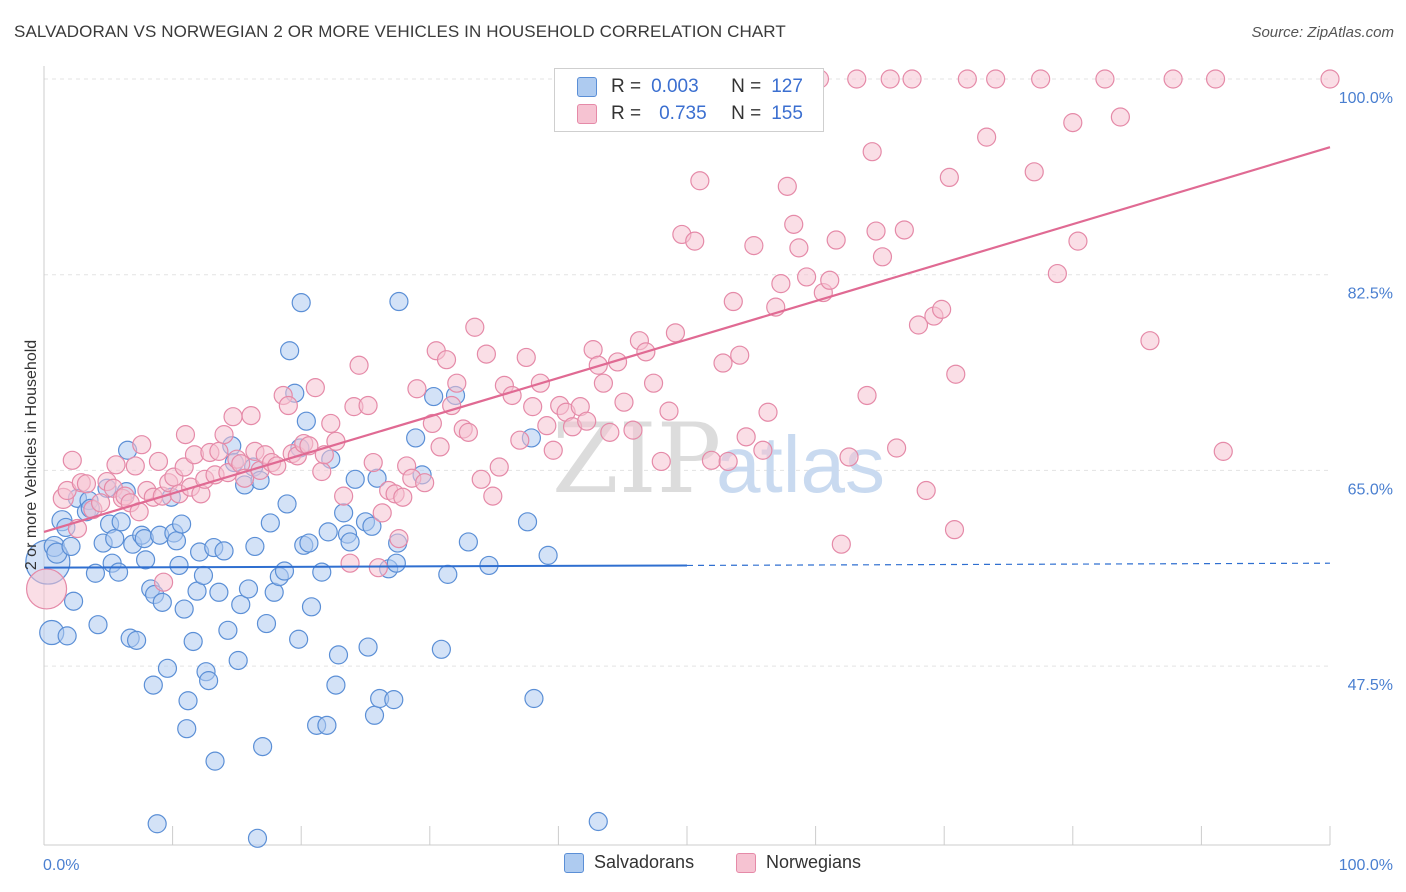 This screenshot has width=1406, height=892. Describe the element at coordinates (690, 114) in the screenshot. I see `legend-row-norwegians: R = 0.735 N = 155` at that location.